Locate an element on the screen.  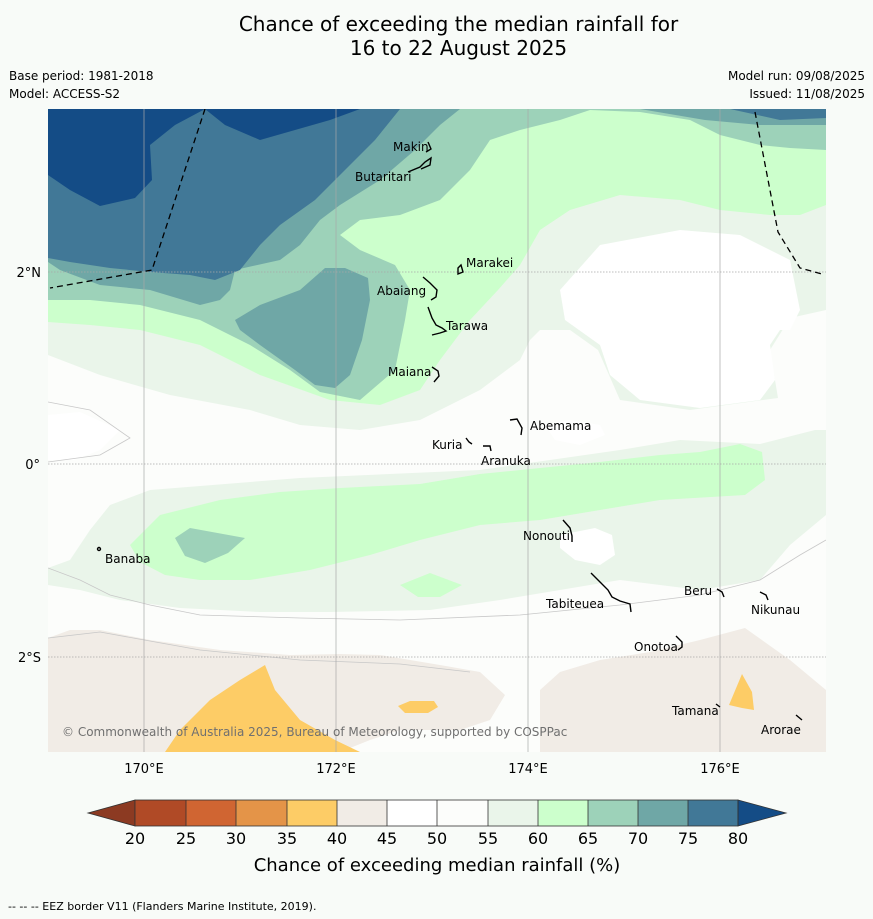
label-marakei: Marakei is located at coordinates (489, 263).